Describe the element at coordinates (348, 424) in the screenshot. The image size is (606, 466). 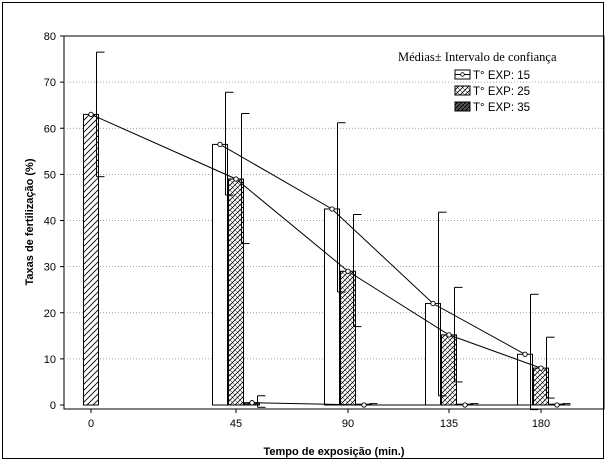
I see `x-tick-label: 90` at that location.